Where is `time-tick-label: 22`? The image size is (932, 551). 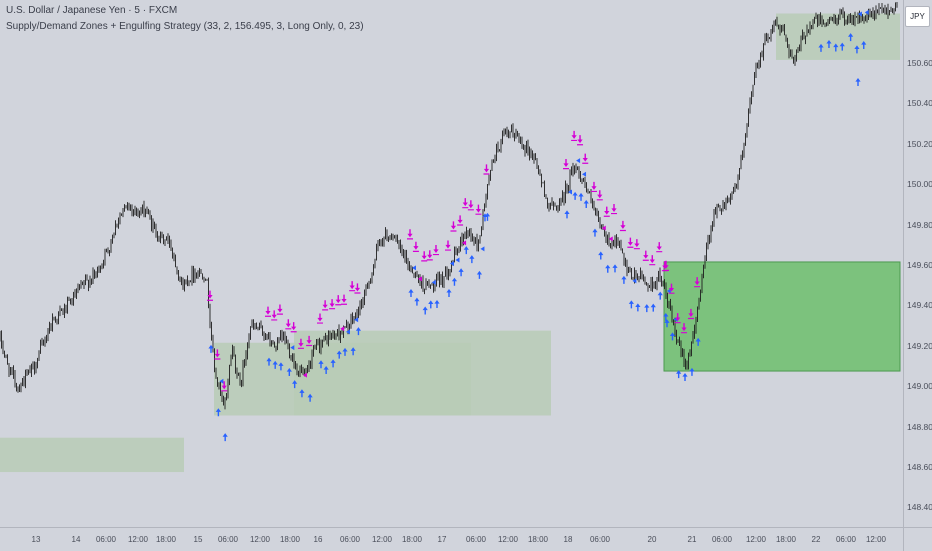
time-tick-label: 22 is located at coordinates (816, 539).